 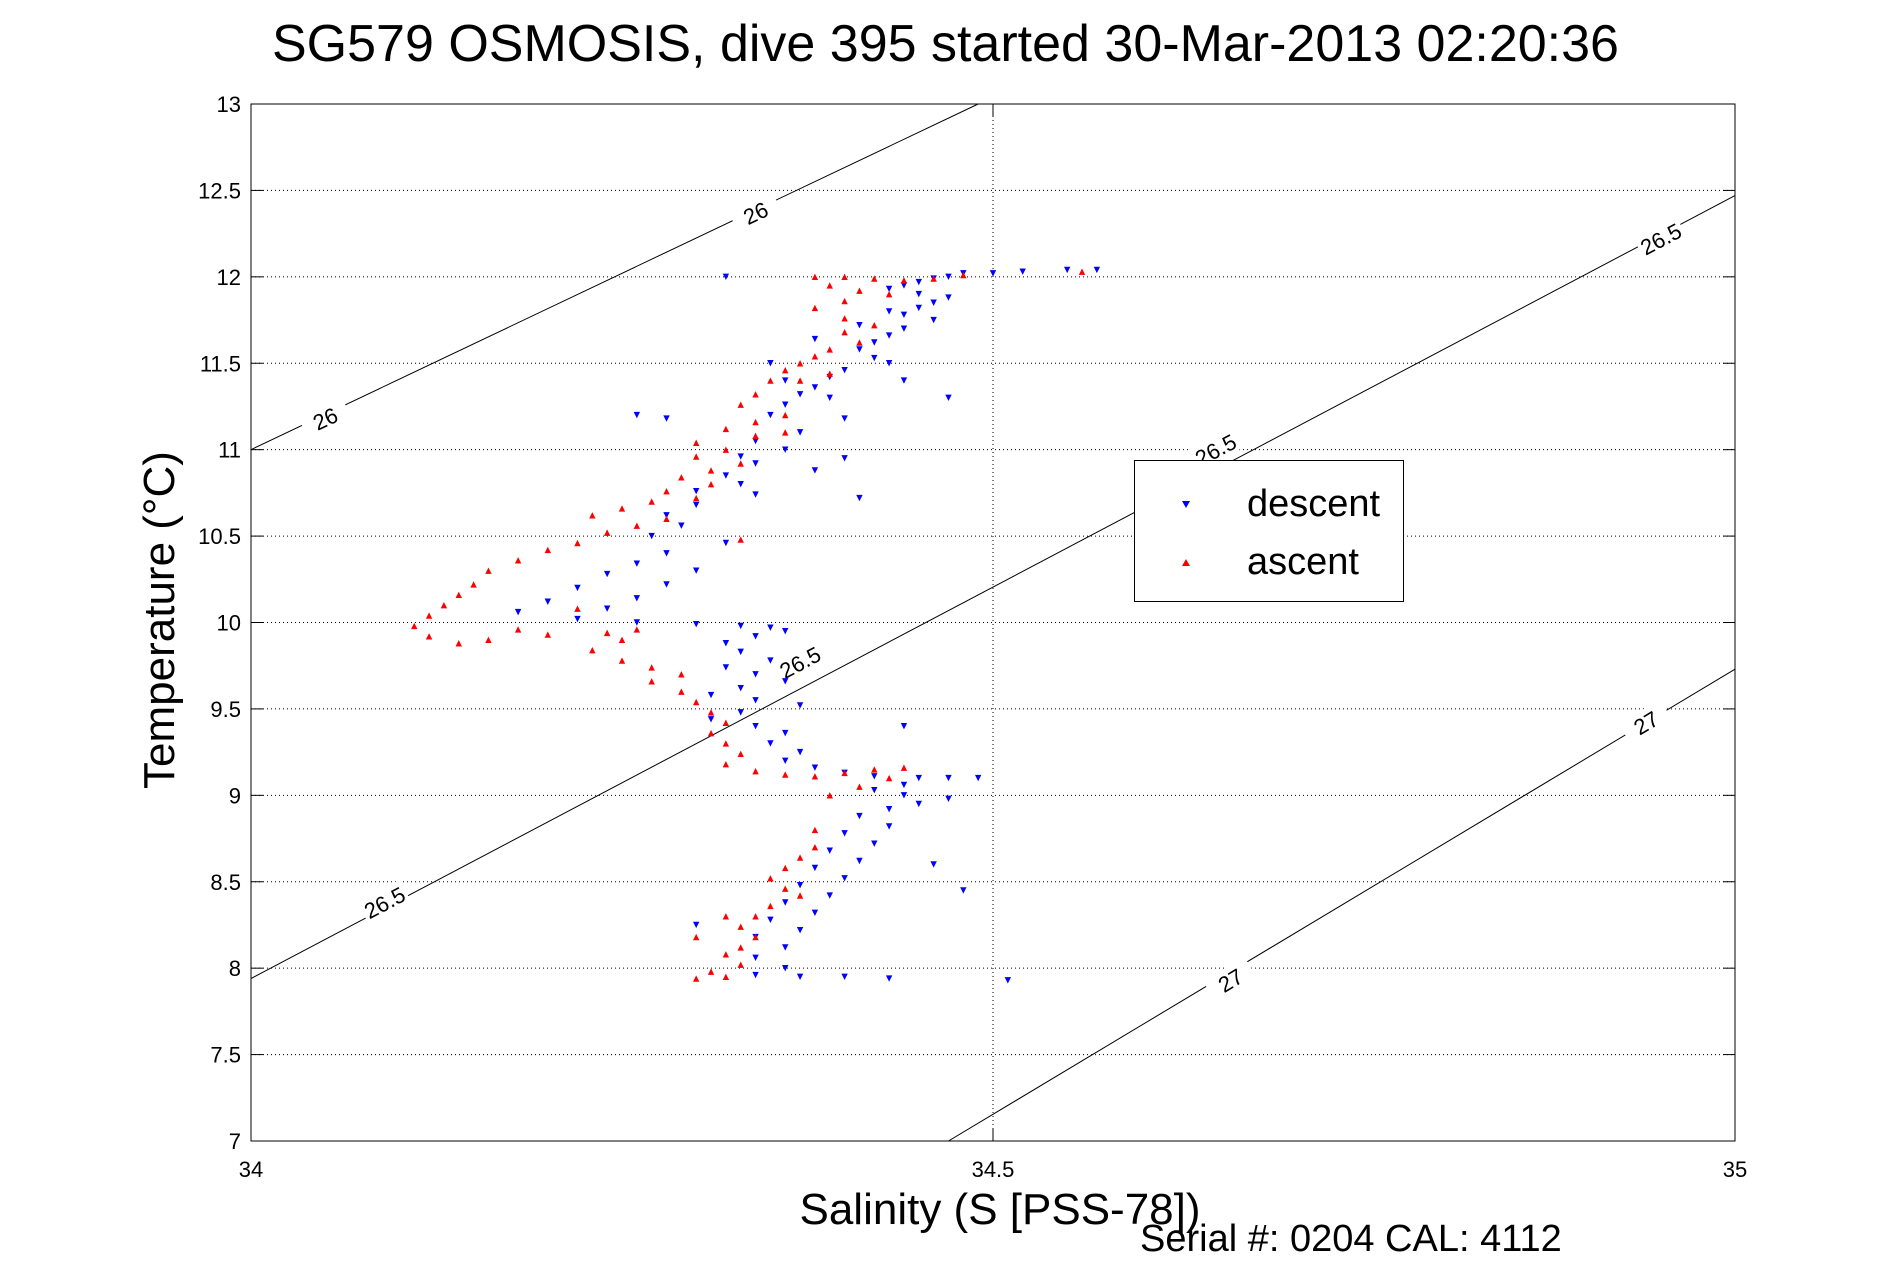 What do you see at coordinates (229, 450) in the screenshot?
I see `y-tick-label: 11` at bounding box center [229, 450].